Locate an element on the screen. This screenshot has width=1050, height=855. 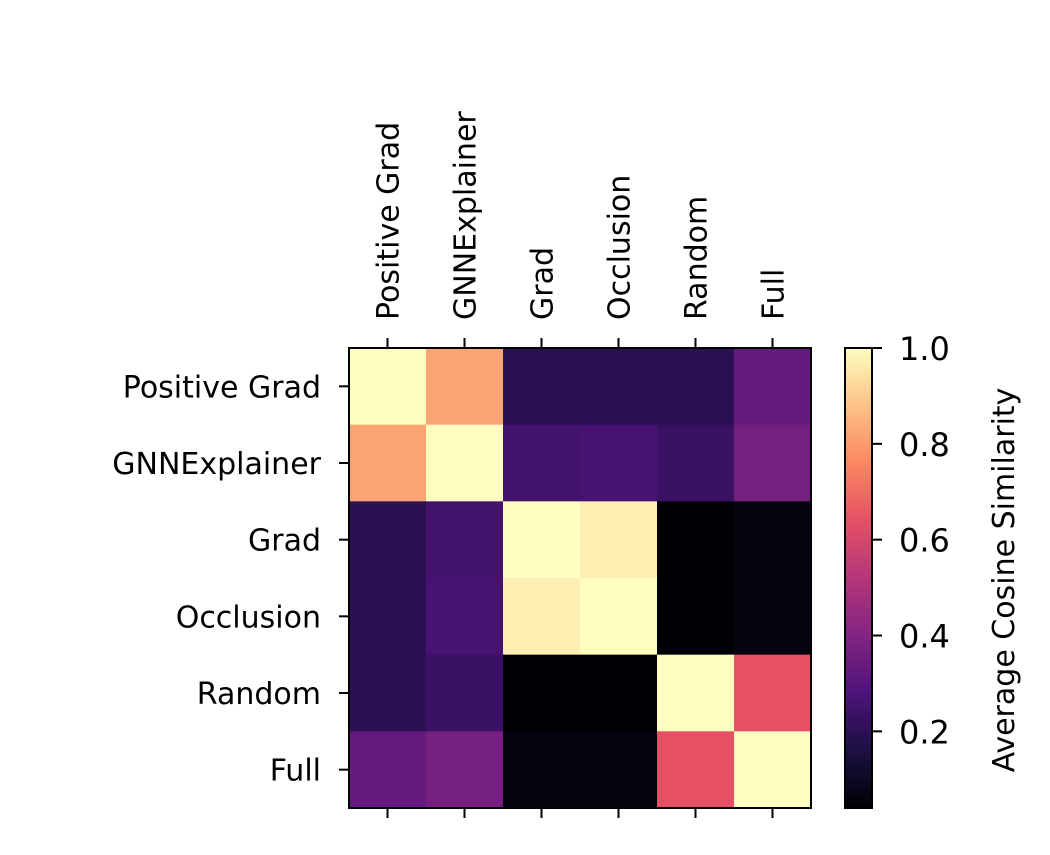
colorbar-tick-label: 0.4 is located at coordinates (924, 637).